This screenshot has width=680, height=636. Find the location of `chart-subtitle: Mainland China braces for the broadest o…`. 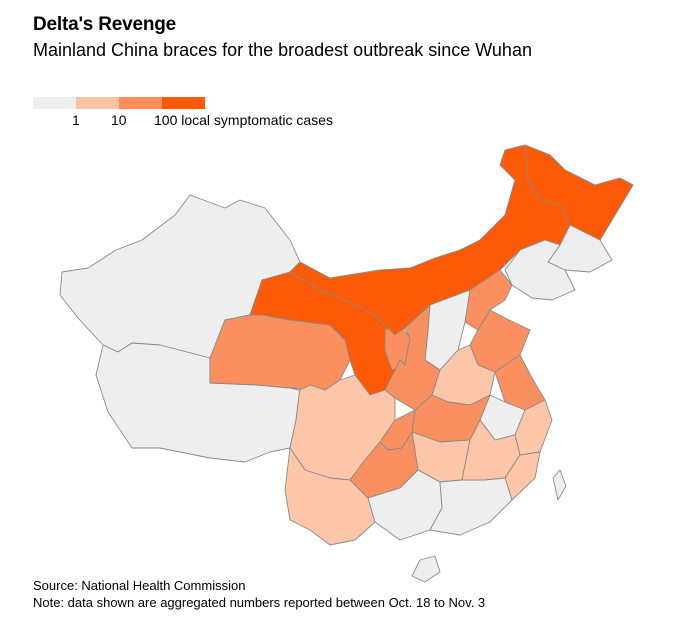

chart-subtitle: Mainland China braces for the broadest o… is located at coordinates (282, 50).